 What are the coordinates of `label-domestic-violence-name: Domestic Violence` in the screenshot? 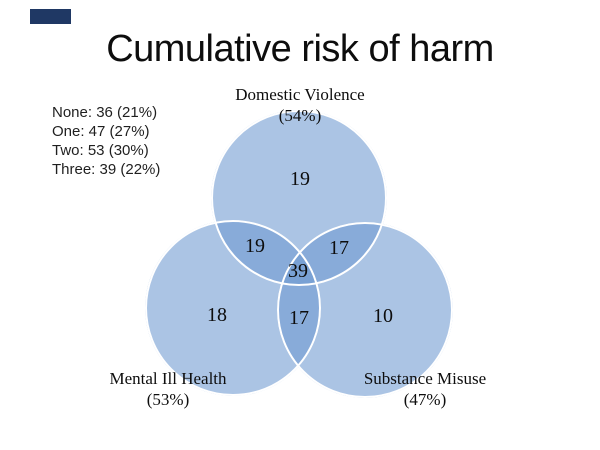 It's located at (300, 94).